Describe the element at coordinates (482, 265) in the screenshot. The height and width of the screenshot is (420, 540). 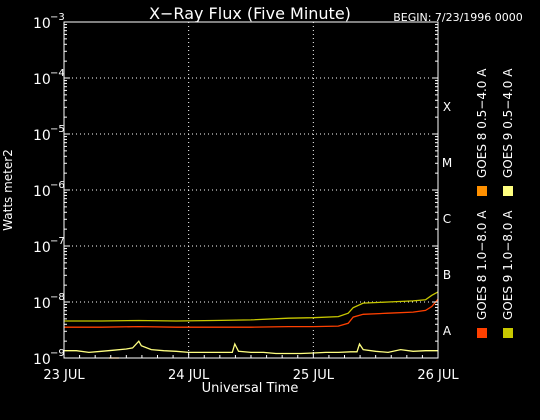
I see `legend-label: GOES 8 1.0−8.0 A` at that location.